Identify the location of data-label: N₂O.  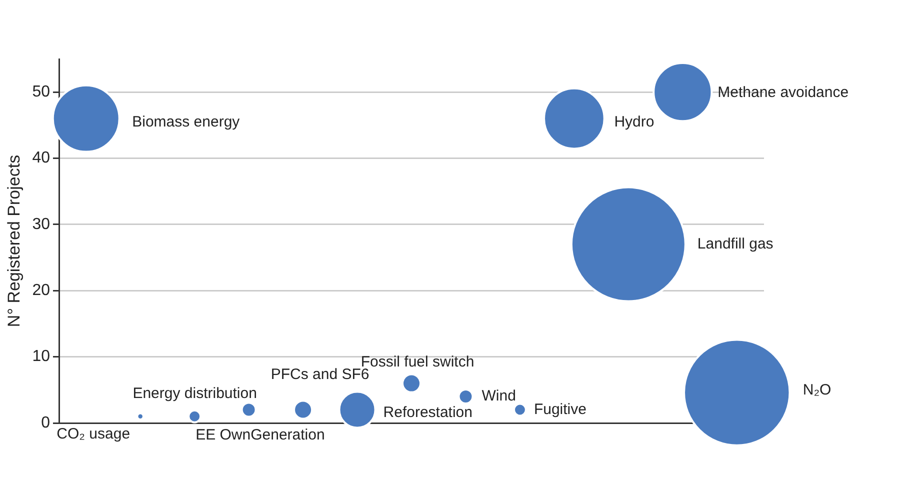
(817, 390).